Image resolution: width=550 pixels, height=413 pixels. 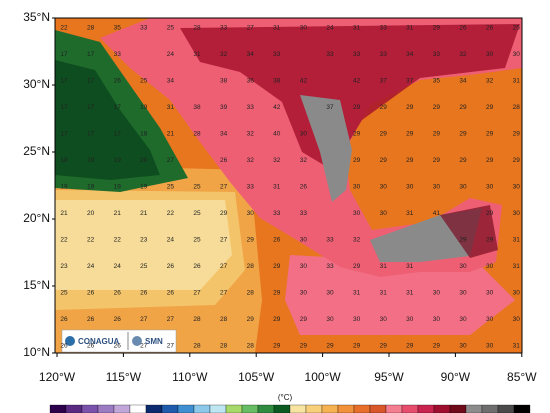 I want to click on temperature-value: 27, so click(x=171, y=319).